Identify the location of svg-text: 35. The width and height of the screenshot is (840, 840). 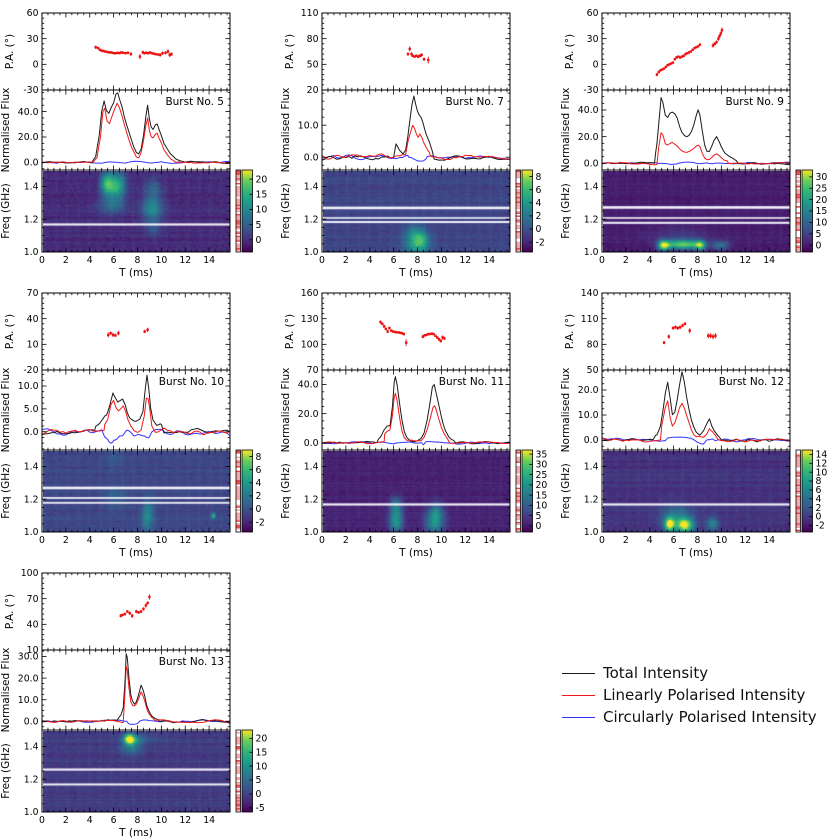
(542, 454).